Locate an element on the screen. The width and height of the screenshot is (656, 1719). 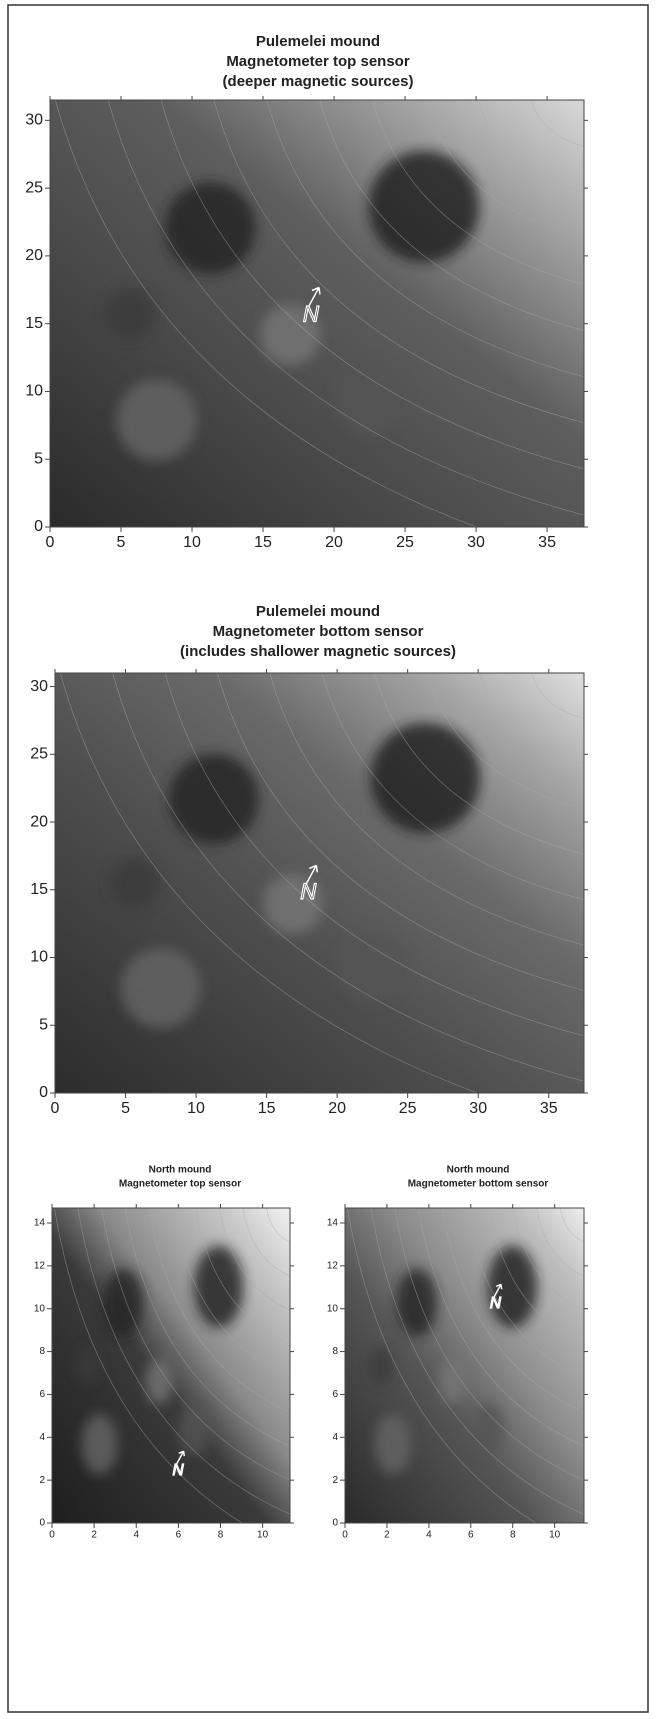
chart-title: (includes shallower magnetic sources) is located at coordinates (318, 651).